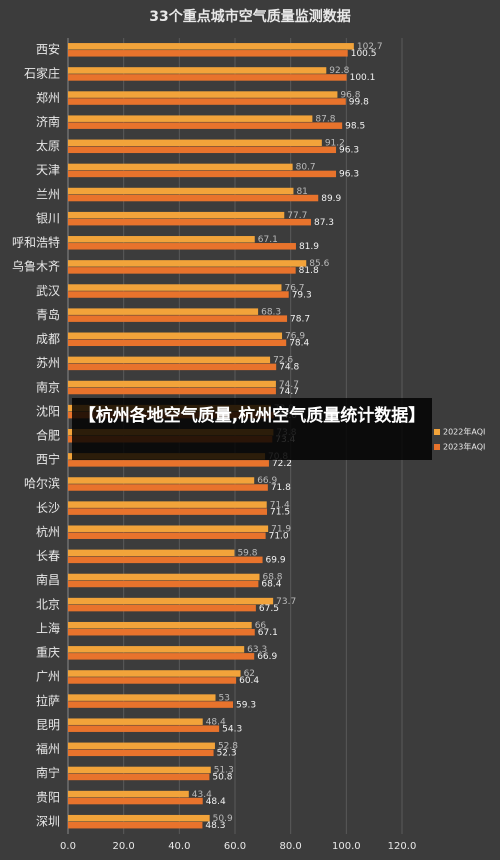 The width and height of the screenshot is (500, 860). What do you see at coordinates (359, 102) in the screenshot?
I see `value-label: 99.8` at bounding box center [359, 102].